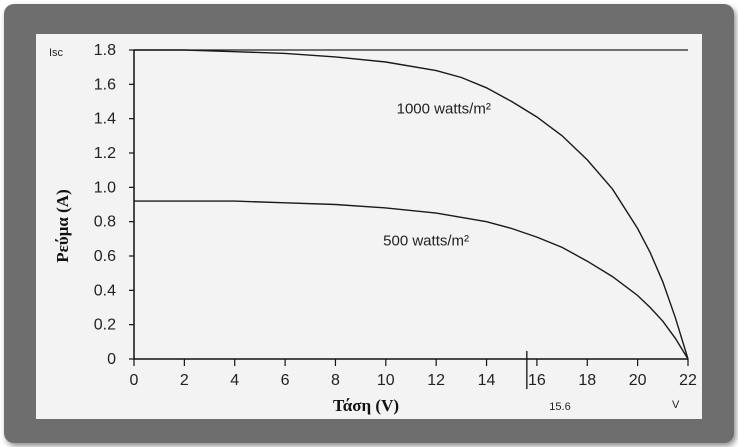  What do you see at coordinates (386, 380) in the screenshot?
I see `x-tick-label: 10` at bounding box center [386, 380].